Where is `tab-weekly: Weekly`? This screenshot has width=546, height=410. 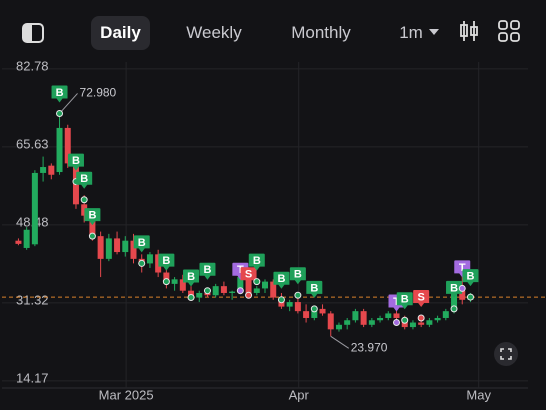 tab-weekly: Weekly is located at coordinates (214, 32).